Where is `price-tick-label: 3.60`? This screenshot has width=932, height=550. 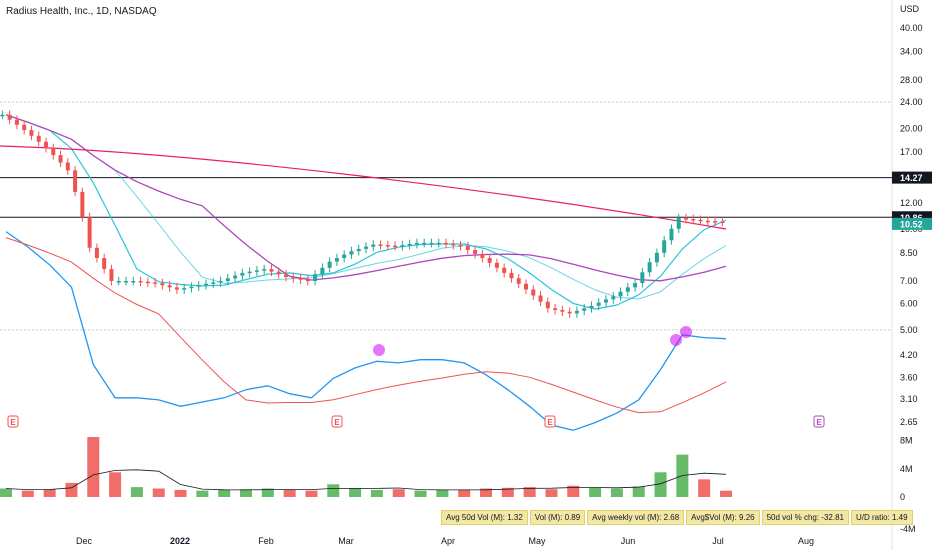
price-tick-label: 3.60 is located at coordinates (909, 378).